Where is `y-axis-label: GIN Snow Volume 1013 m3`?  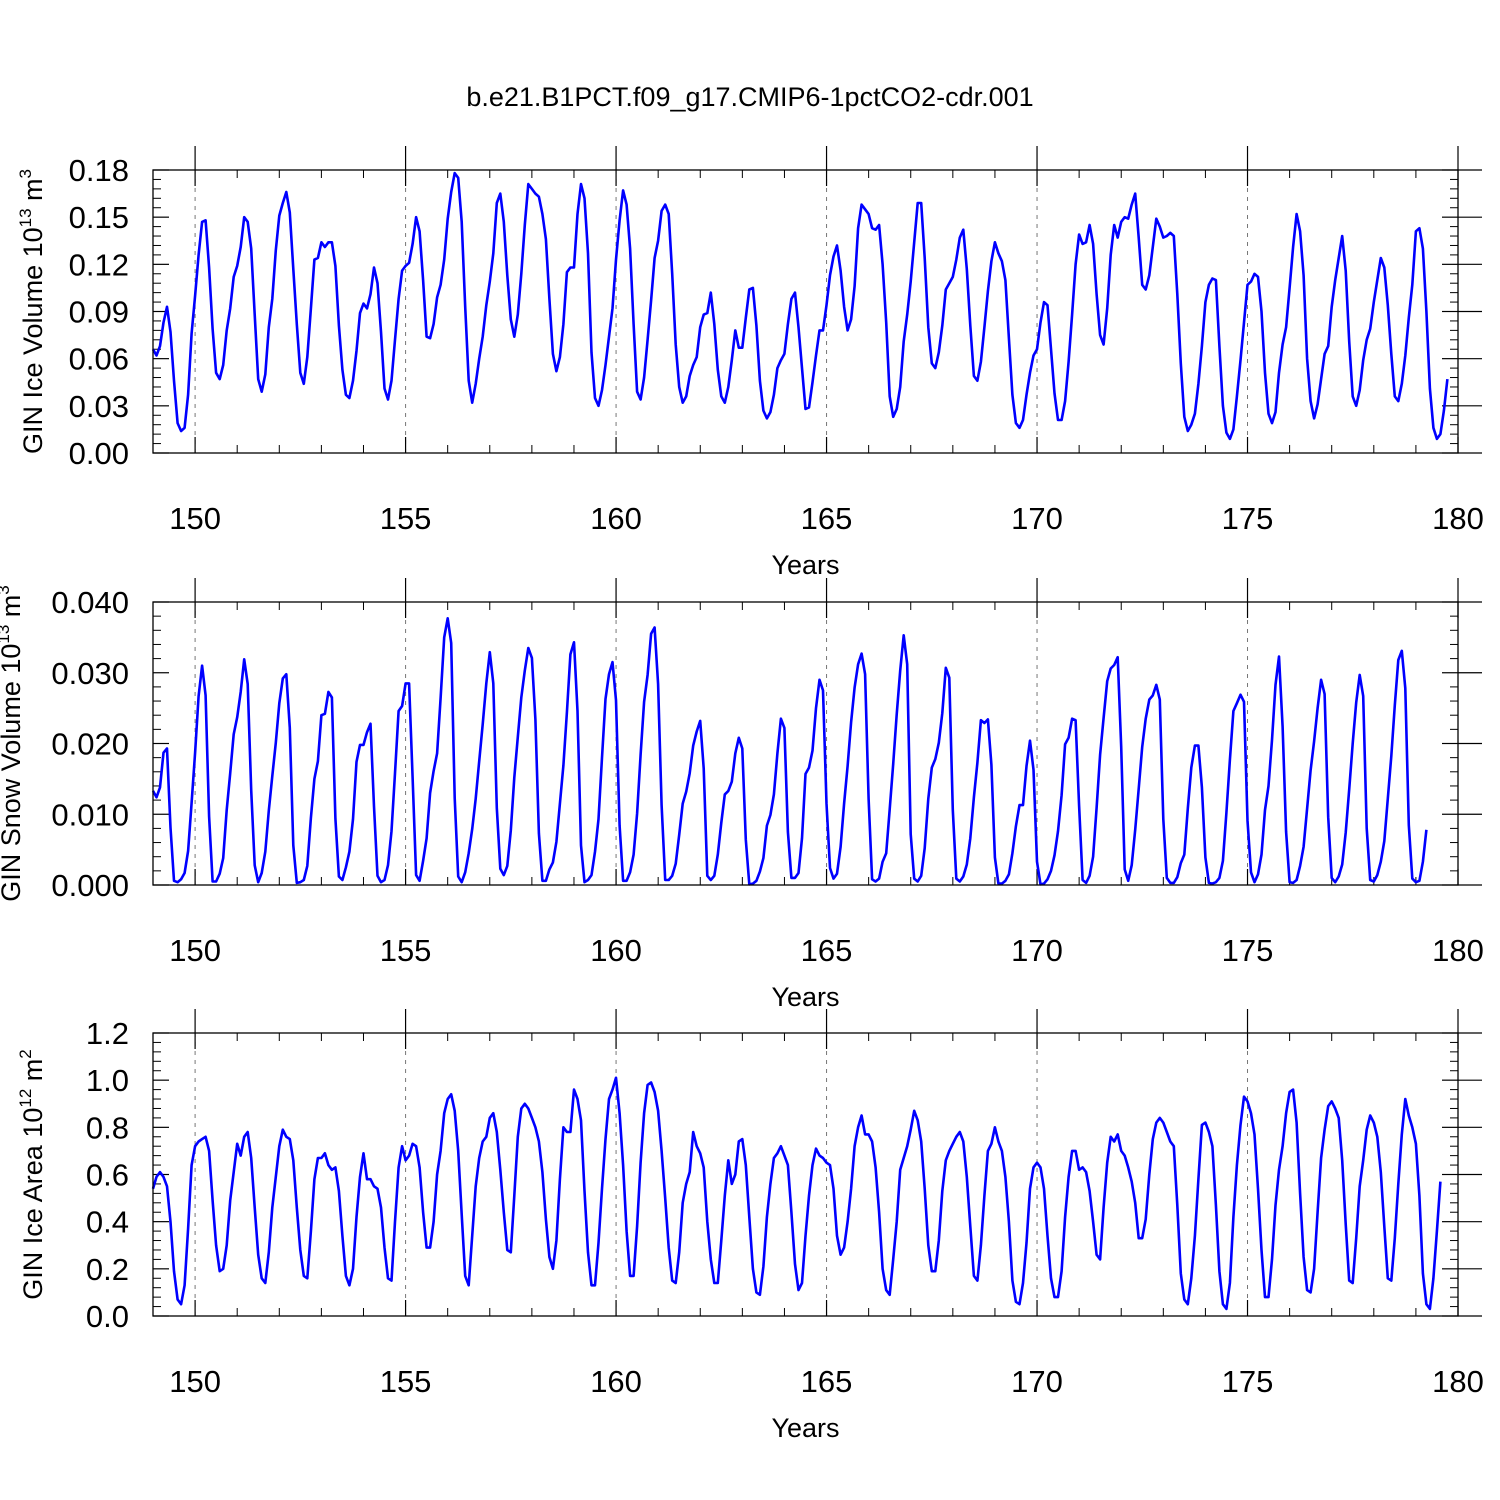 y-axis-label: GIN Snow Volume 1013 m3 is located at coordinates (13, 743).